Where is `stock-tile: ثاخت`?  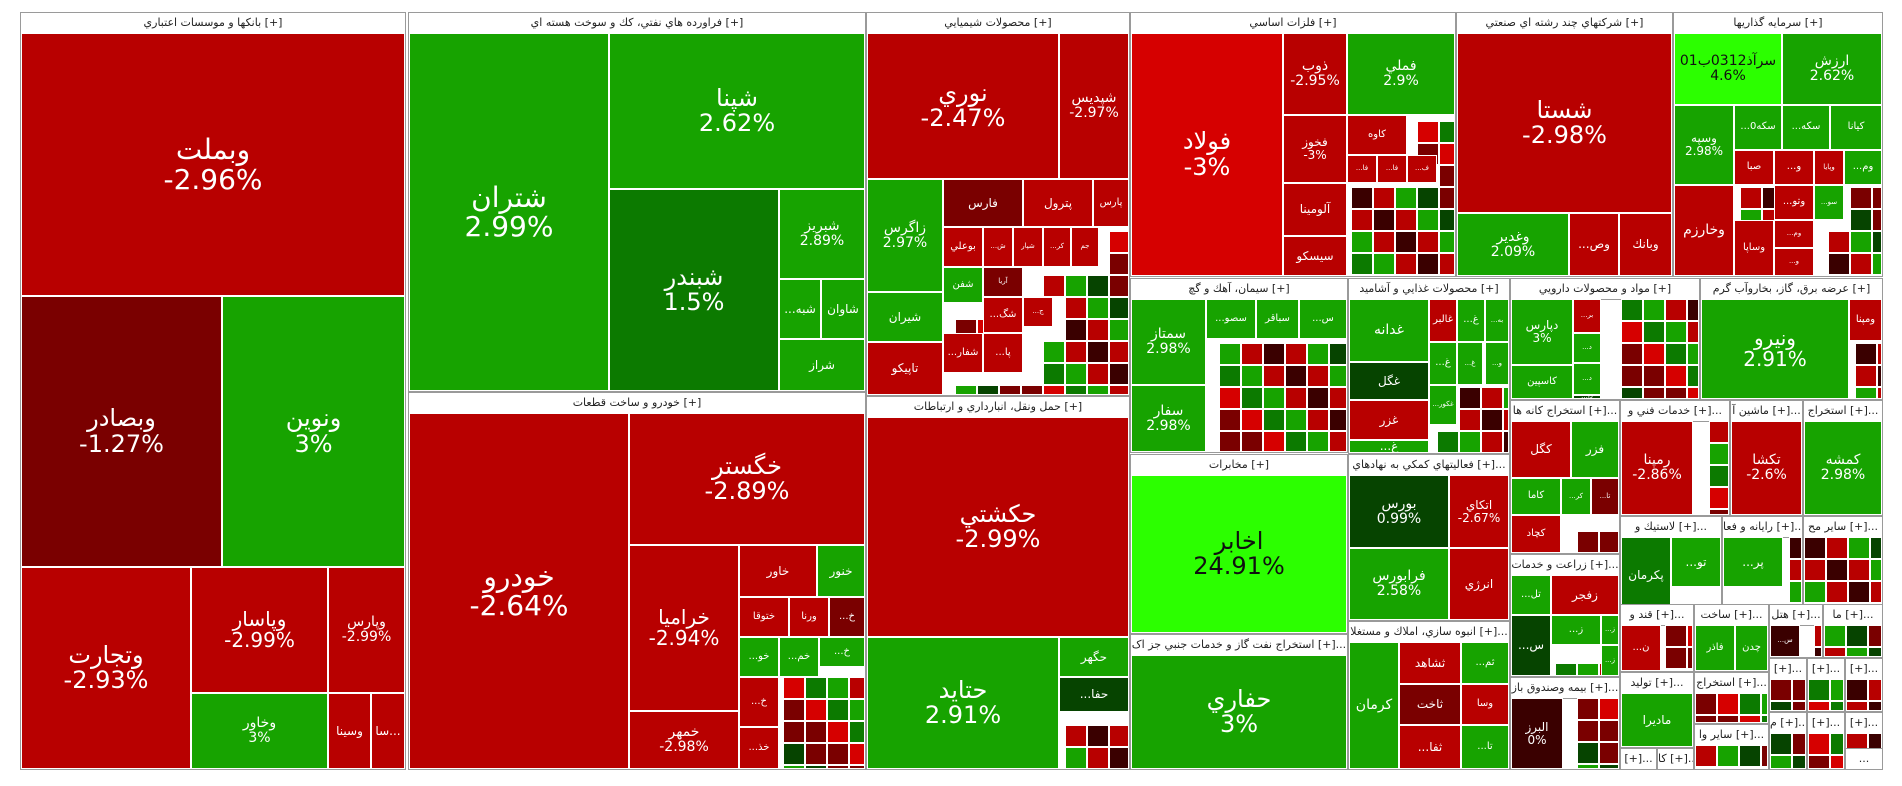 stock-tile: ثاخت is located at coordinates (1430, 704).